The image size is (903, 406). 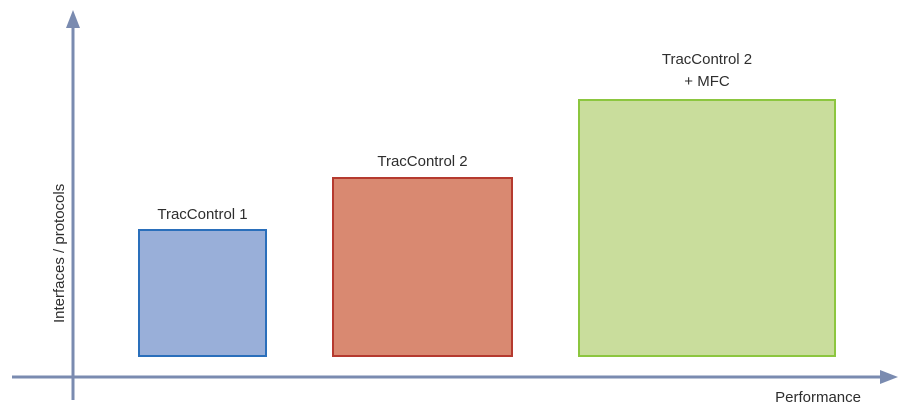 I want to click on y-axis-label: Interfaces / protocols, so click(x=59, y=253).